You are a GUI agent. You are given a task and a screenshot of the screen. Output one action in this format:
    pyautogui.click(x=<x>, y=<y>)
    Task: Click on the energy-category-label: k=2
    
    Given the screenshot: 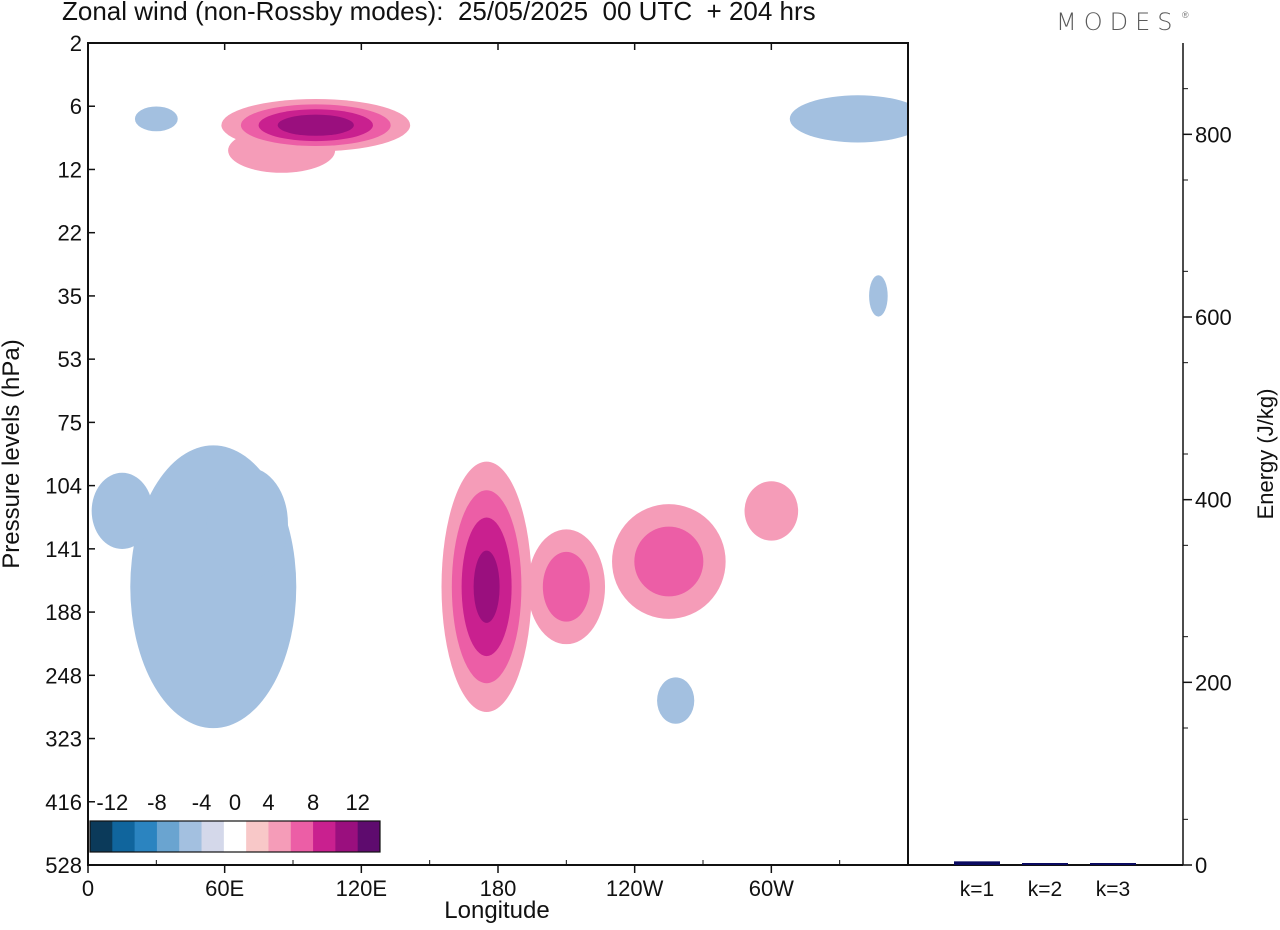 What is the action you would take?
    pyautogui.click(x=1045, y=889)
    